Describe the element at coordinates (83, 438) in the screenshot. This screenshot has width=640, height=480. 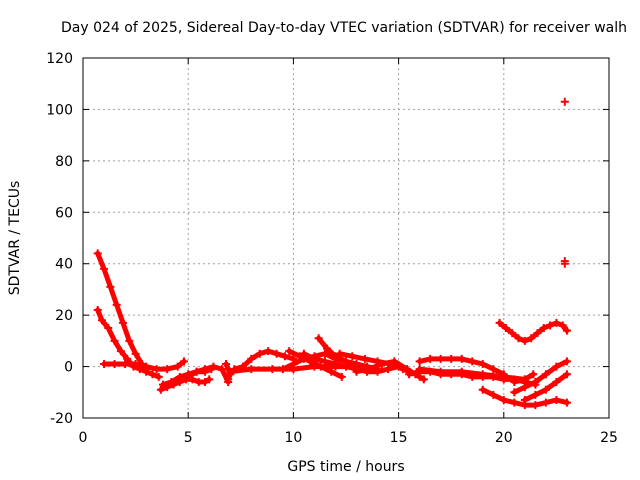
I see `x-tick-label: 0` at that location.